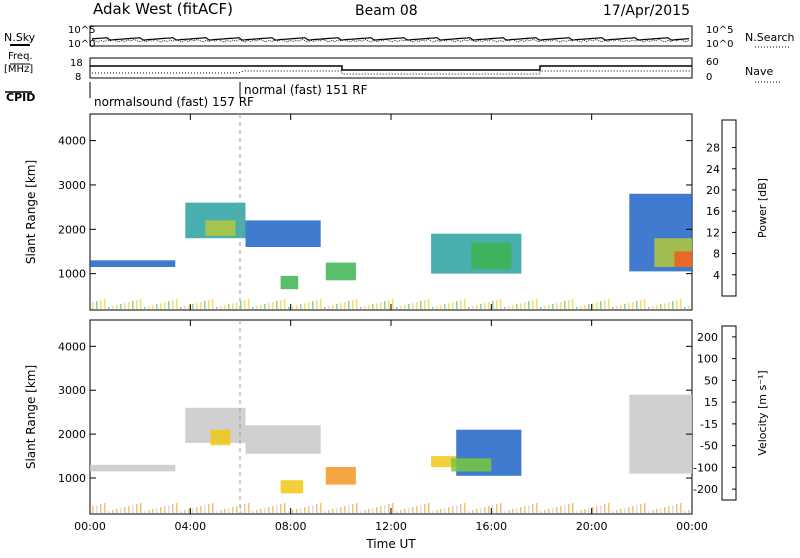 The image size is (800, 558). I want to click on time-tick-label: 12:00, so click(391, 526).